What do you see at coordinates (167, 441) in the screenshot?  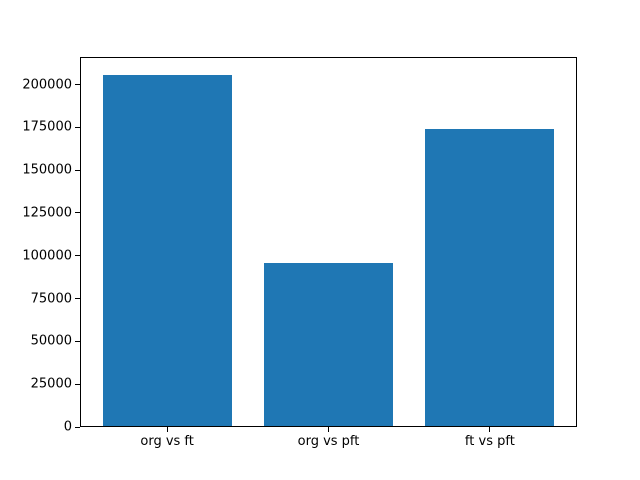 I see `x-tick-label: org vs ft` at bounding box center [167, 441].